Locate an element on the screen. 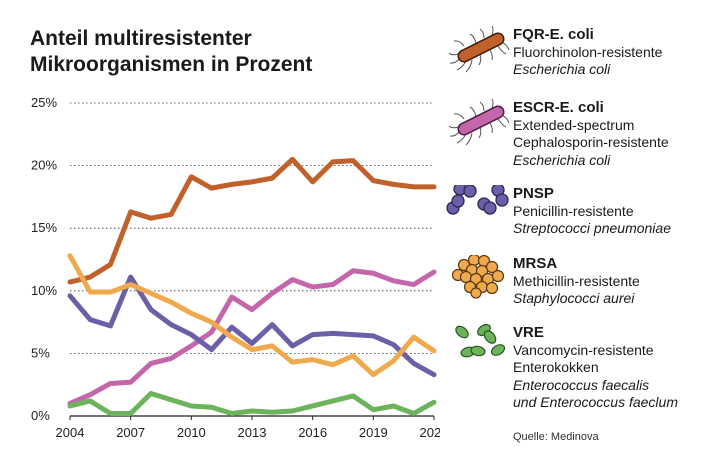 The height and width of the screenshot is (473, 721). legend-desc: Penicillin-resistente is located at coordinates (573, 210).